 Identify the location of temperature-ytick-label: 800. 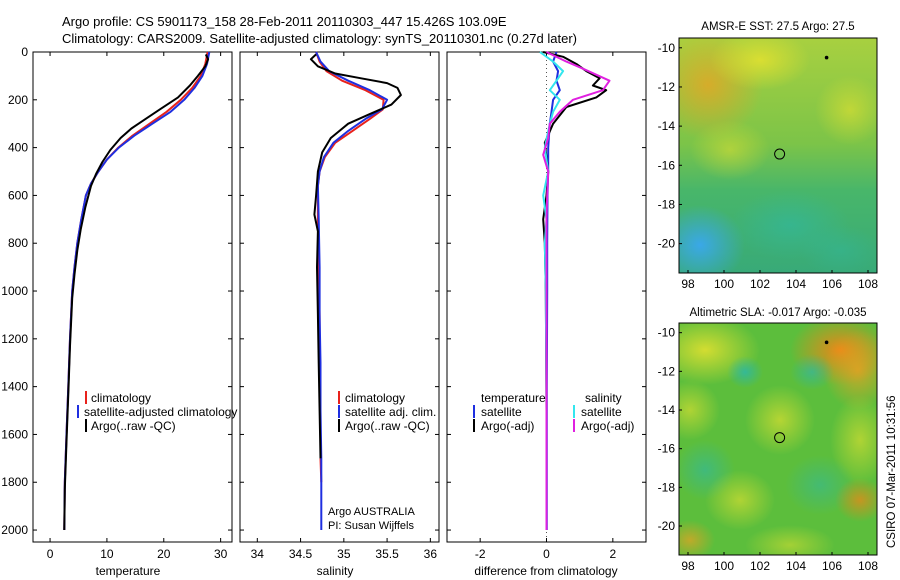
(18, 243).